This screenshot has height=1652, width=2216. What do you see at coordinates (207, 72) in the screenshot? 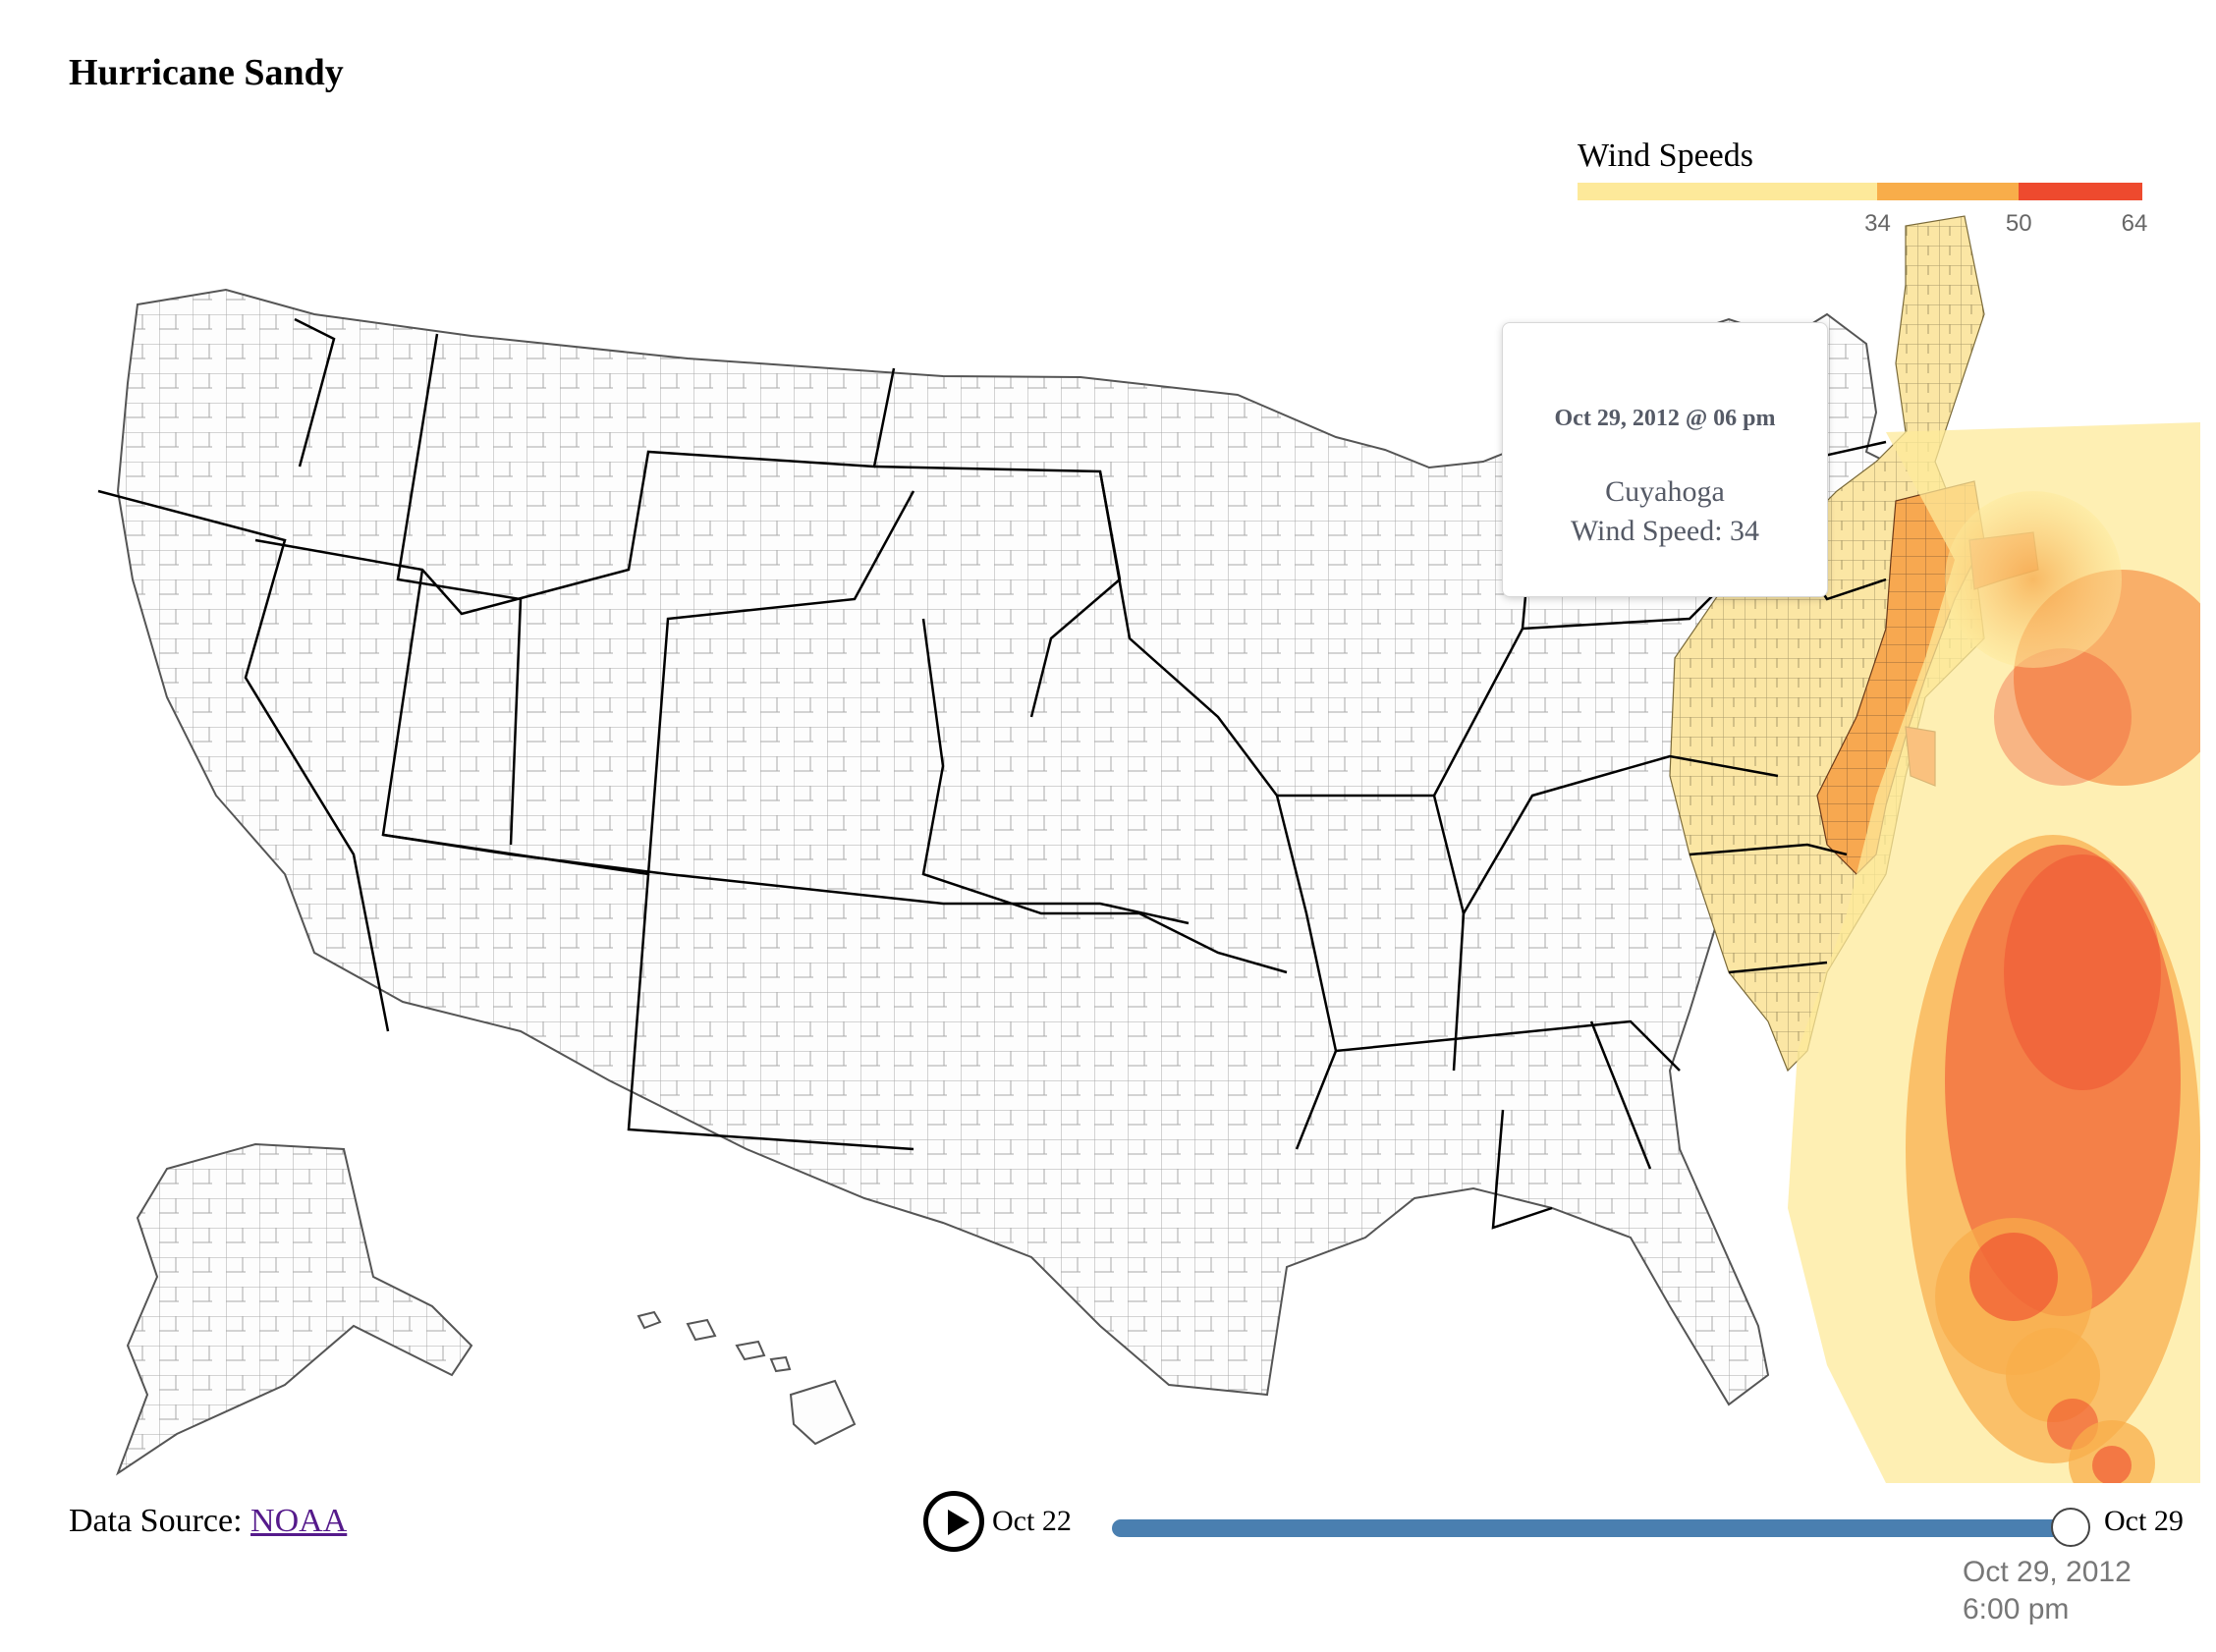
I see `page-title: Hurricane Sandy` at bounding box center [207, 72].